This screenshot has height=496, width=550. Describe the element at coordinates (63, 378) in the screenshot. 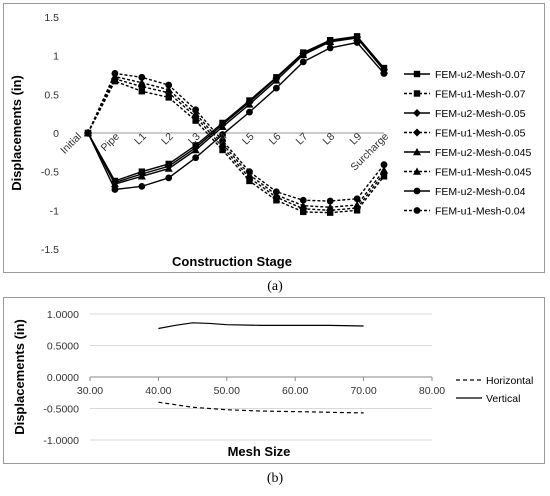

I see `y-tick-label: 0.0000` at that location.